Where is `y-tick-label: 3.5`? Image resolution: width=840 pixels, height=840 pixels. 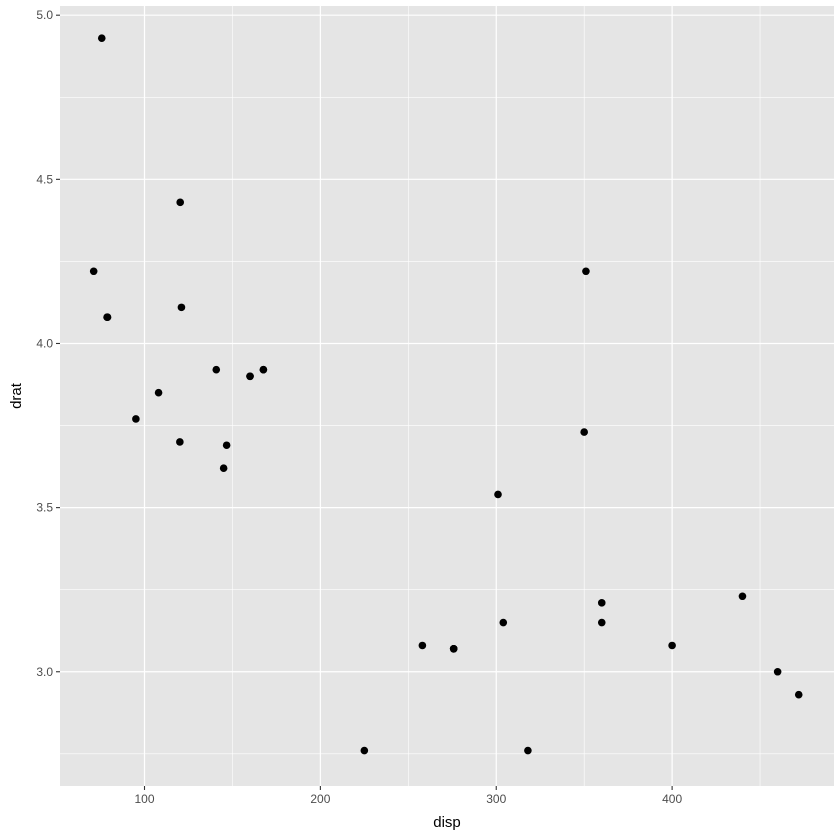 y-tick-label: 3.5 is located at coordinates (44, 508).